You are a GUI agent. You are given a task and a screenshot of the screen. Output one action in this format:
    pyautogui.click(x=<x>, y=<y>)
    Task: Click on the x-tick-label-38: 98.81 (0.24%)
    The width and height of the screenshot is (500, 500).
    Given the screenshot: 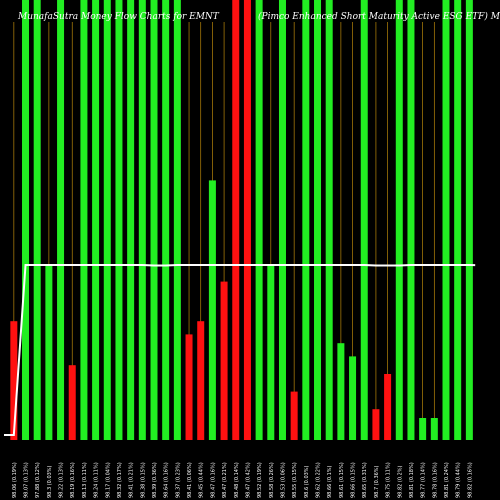 What is the action you would take?
    pyautogui.click(x=447, y=480)
    